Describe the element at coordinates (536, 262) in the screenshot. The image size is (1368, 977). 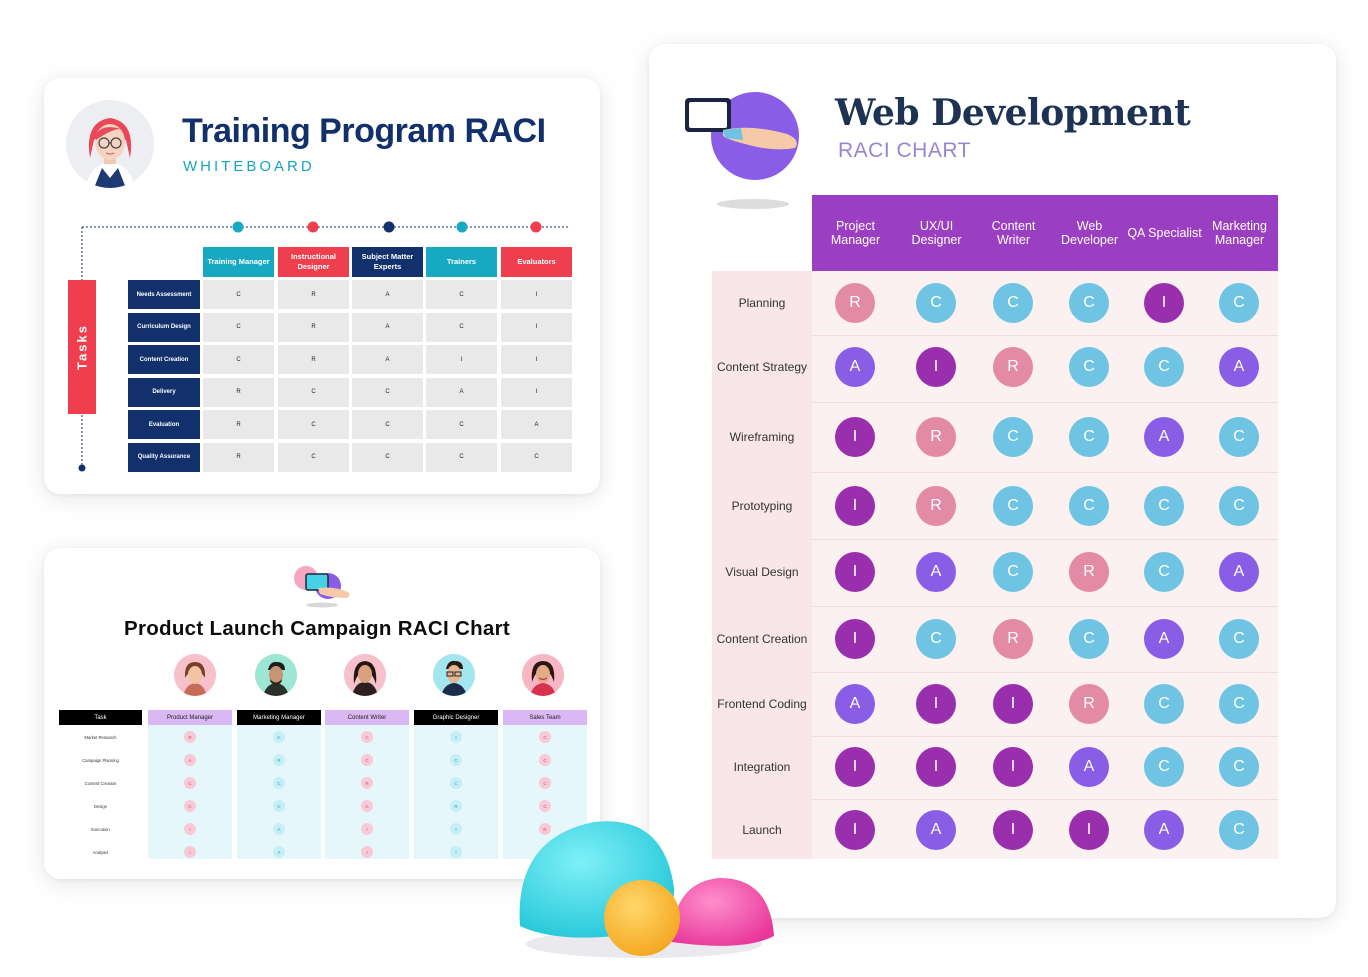
I see `column-header: Evaluators` at that location.